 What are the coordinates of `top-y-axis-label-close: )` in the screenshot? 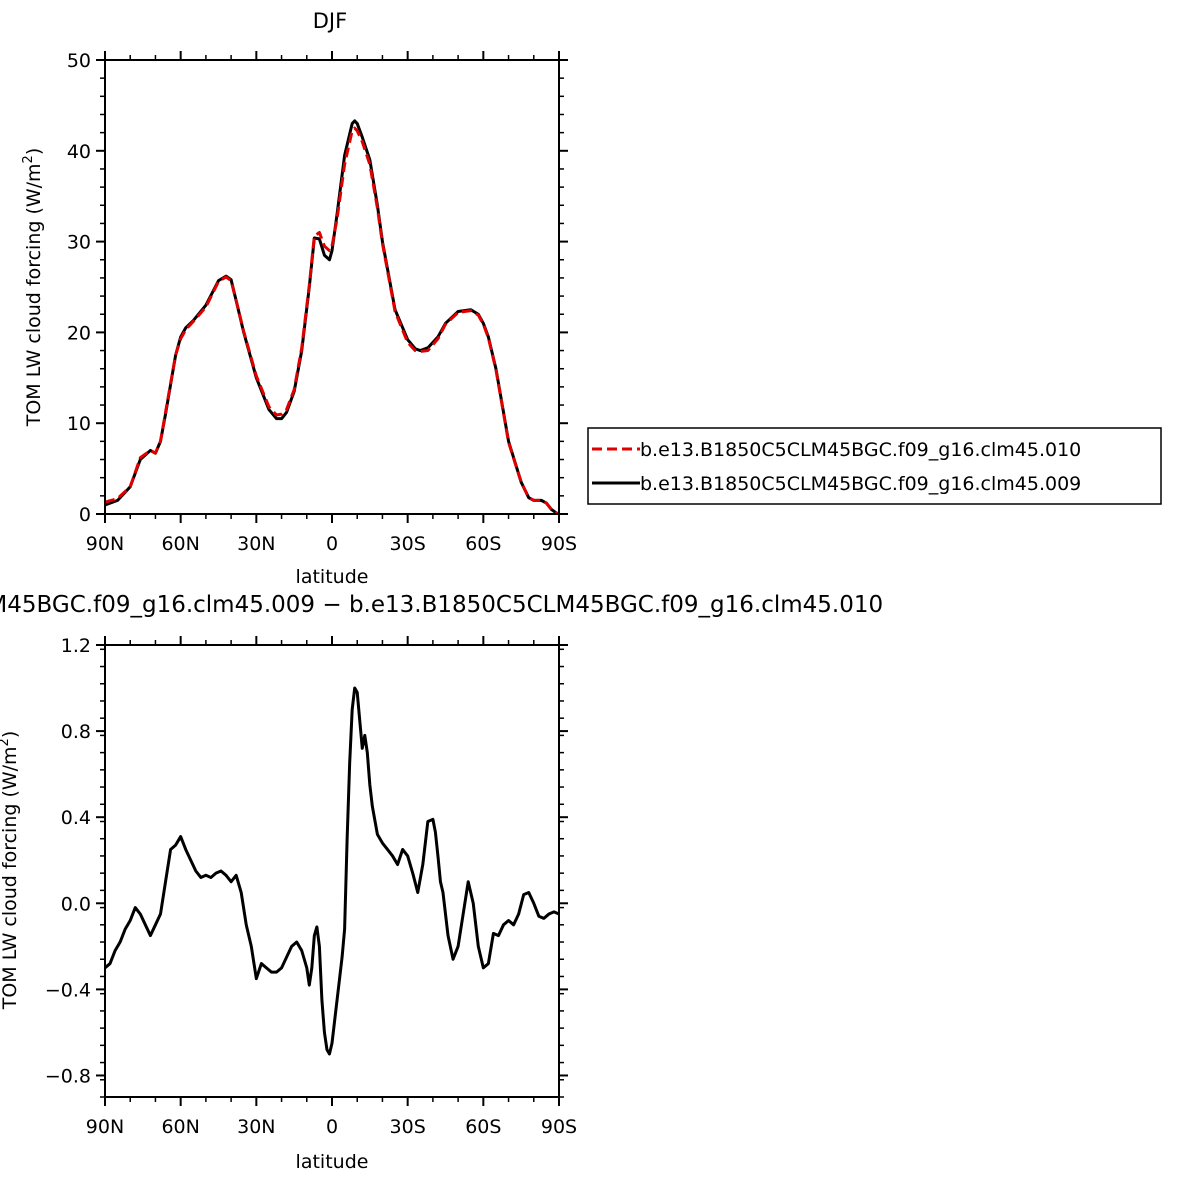 It's located at (34, 151).